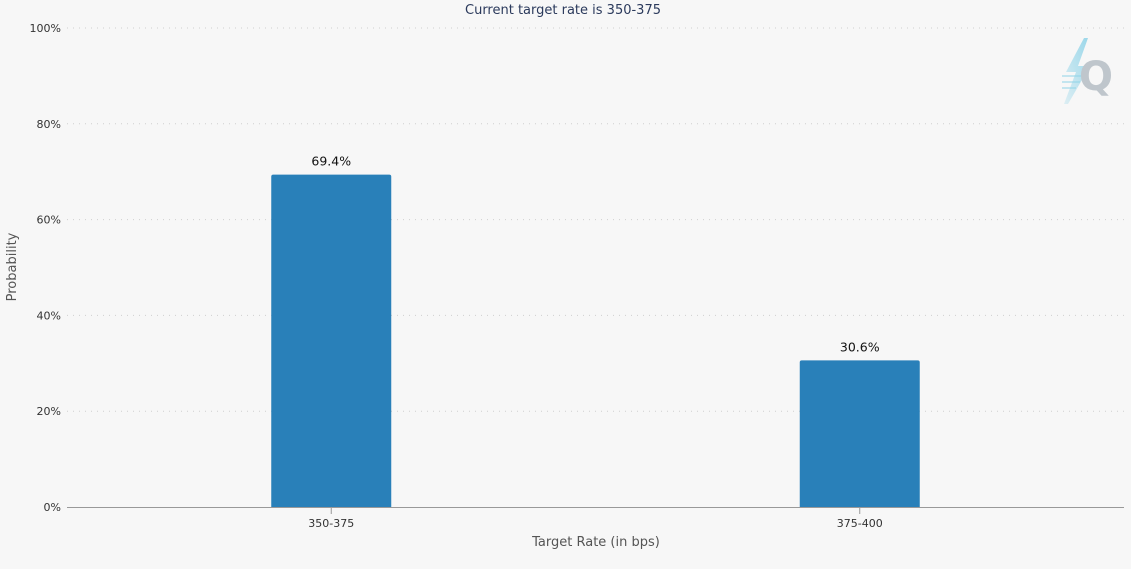  Describe the element at coordinates (595, 542) in the screenshot. I see `x-axis-title: Target Rate (in bps)` at that location.